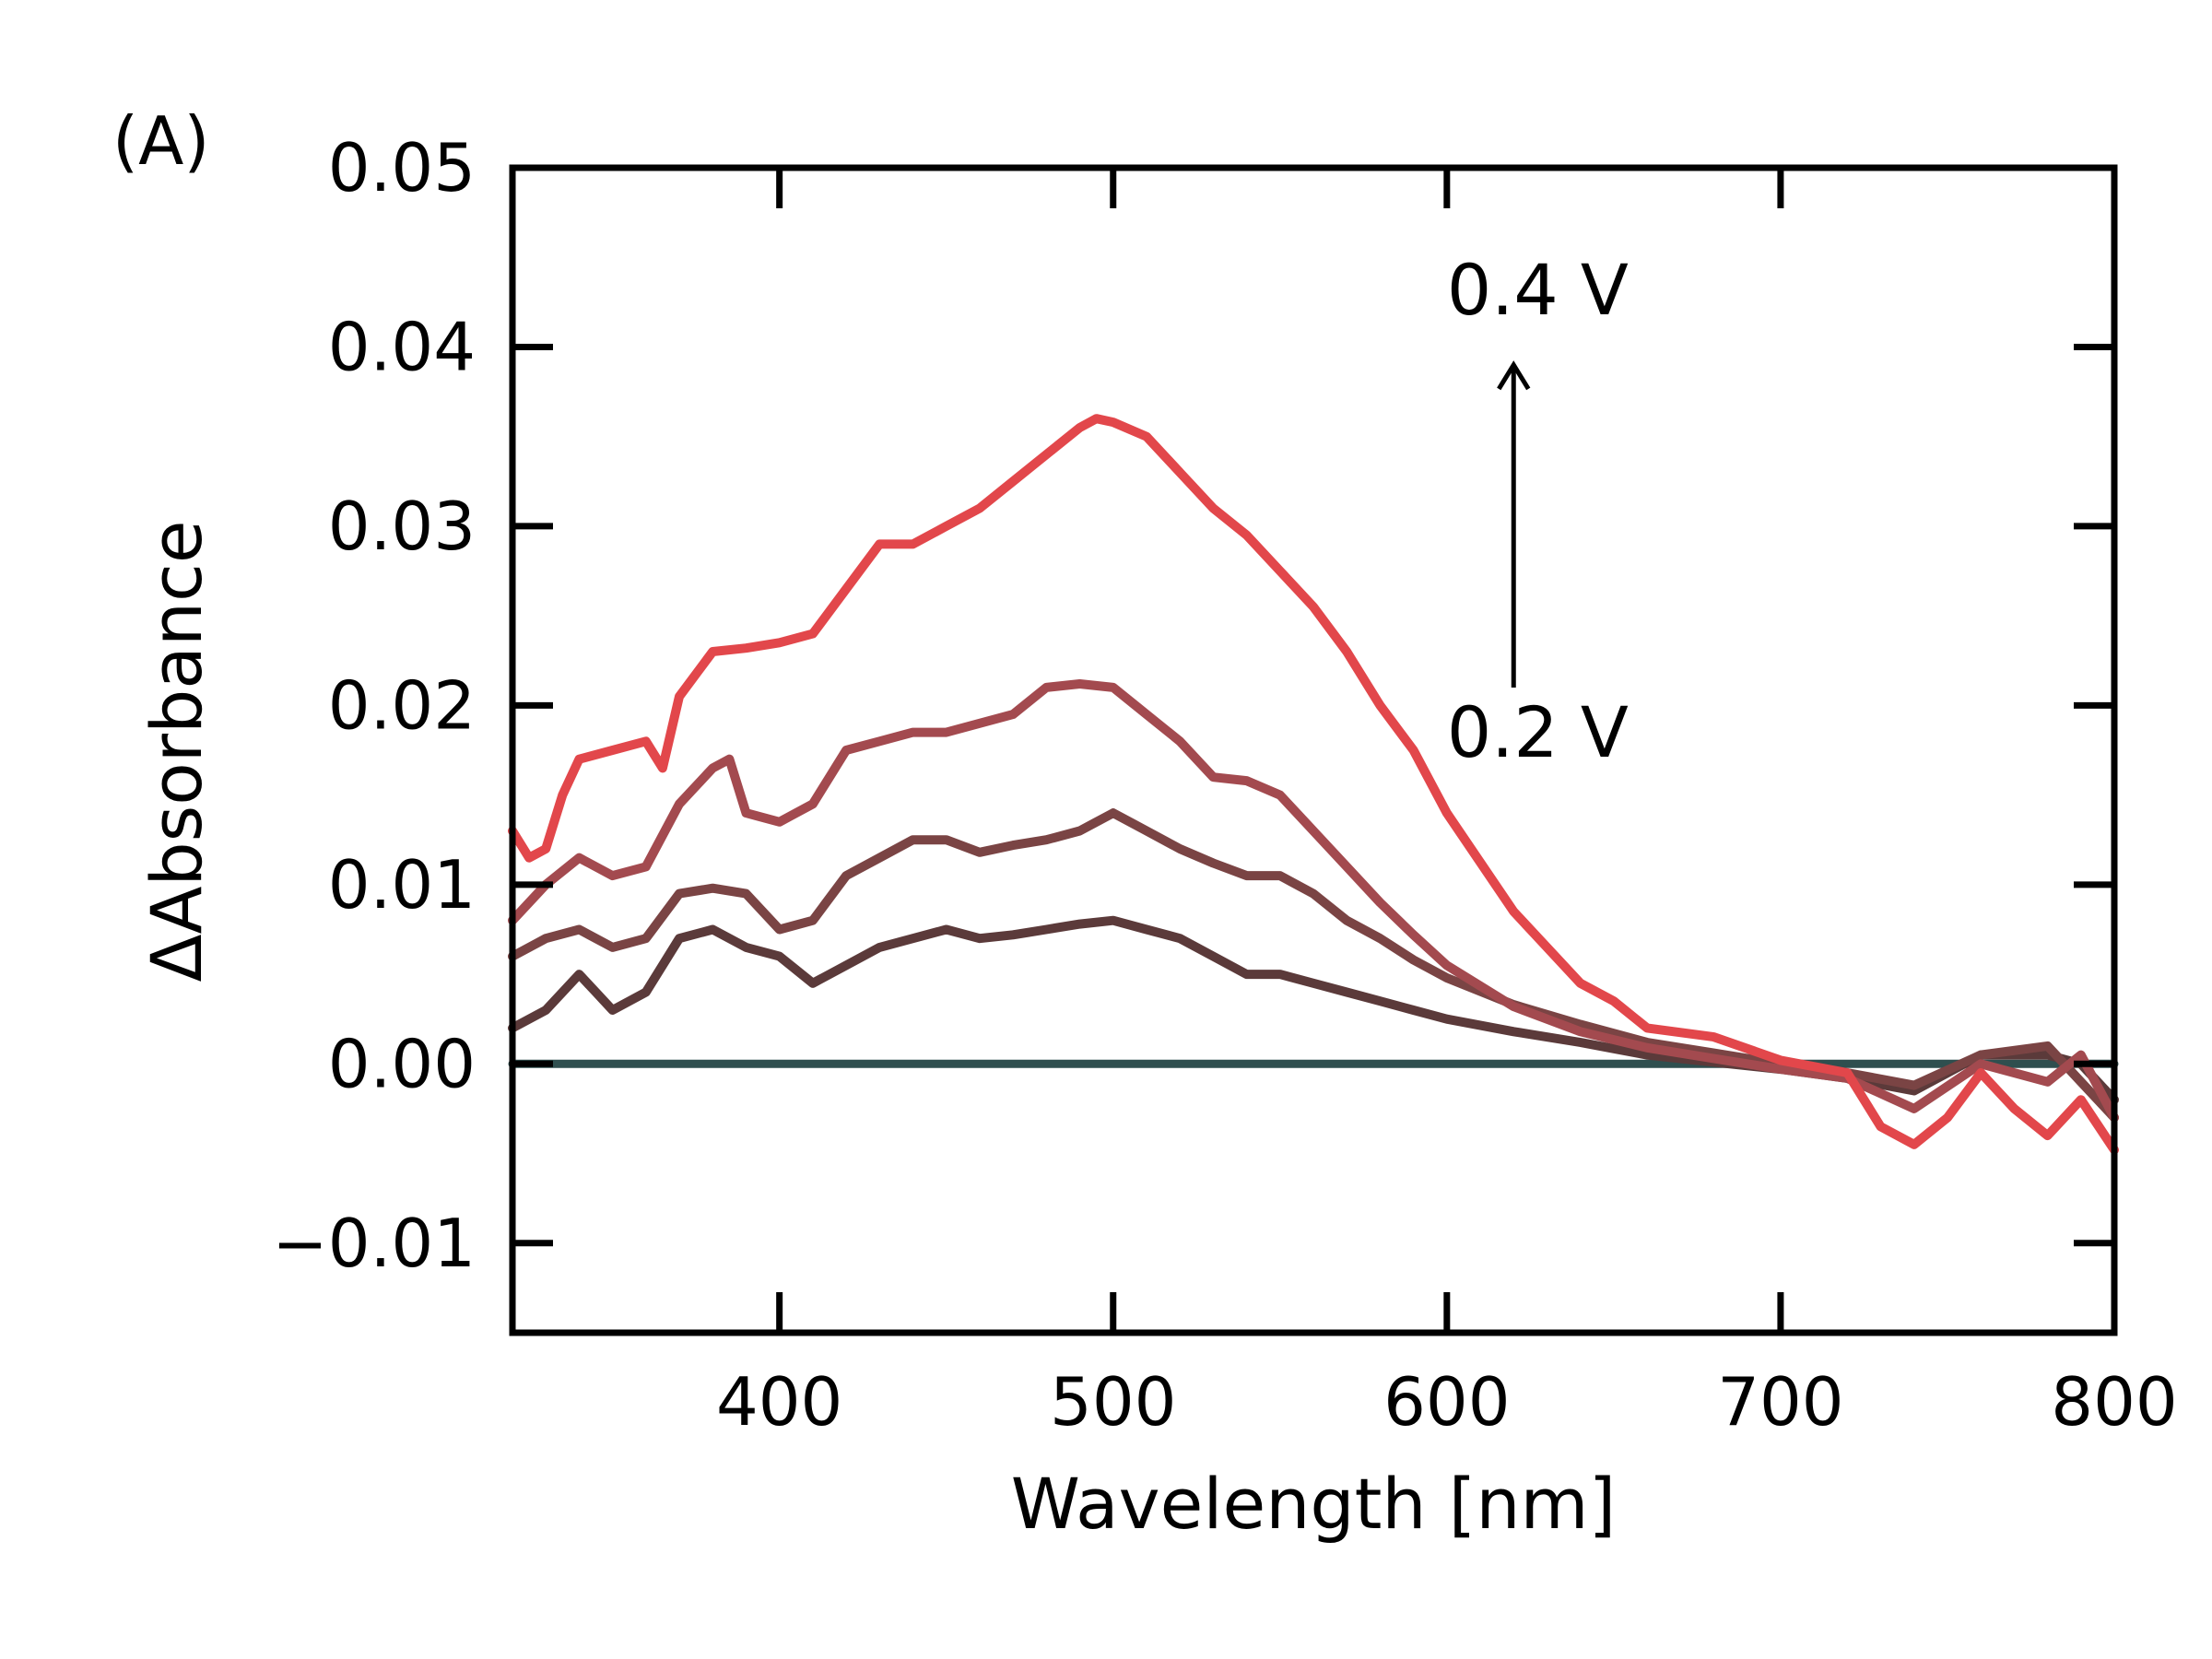 The width and height of the screenshot is (2212, 1659). What do you see at coordinates (402, 1063) in the screenshot?
I see `y-tick-label: 0.00` at bounding box center [402, 1063].